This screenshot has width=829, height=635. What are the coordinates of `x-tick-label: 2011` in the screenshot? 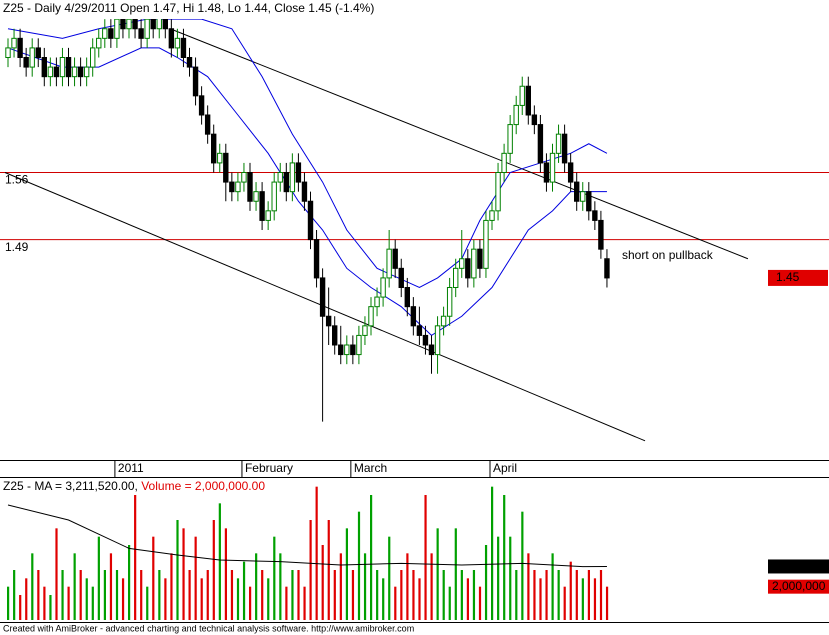 It's located at (131, 468).